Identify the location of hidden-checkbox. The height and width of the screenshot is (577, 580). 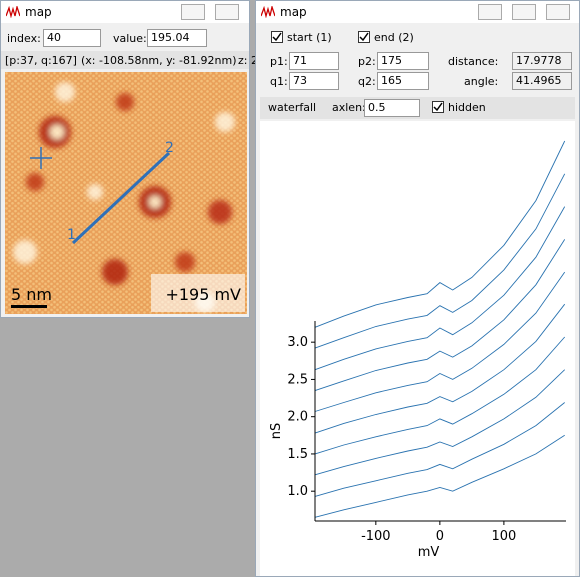
(438, 107).